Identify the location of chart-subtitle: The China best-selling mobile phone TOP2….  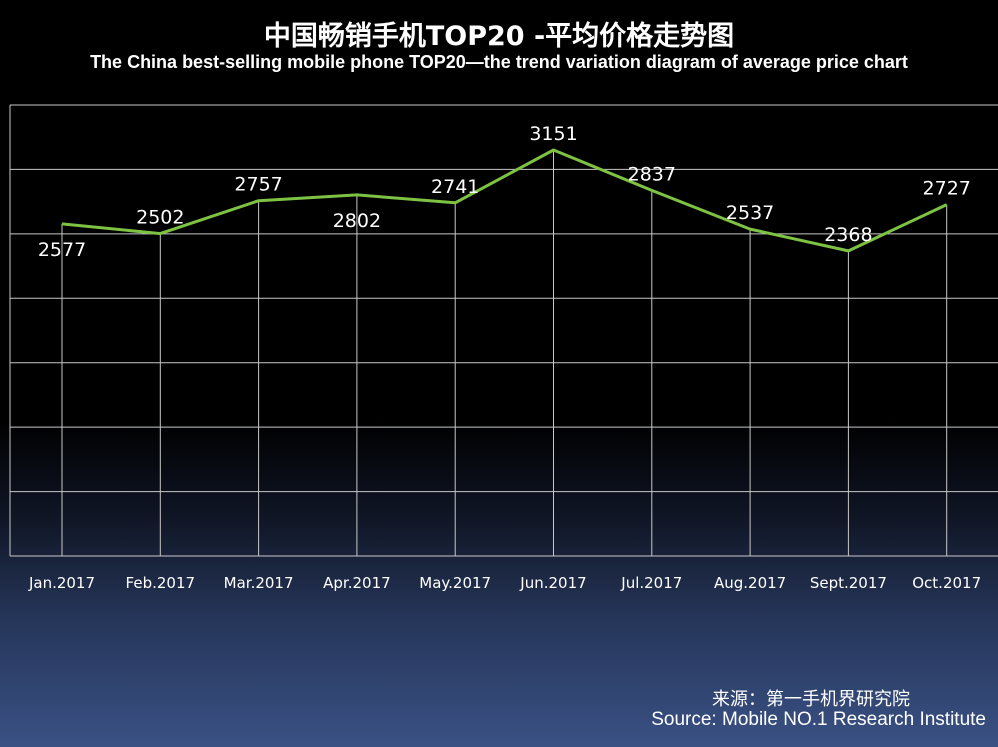
(499, 62).